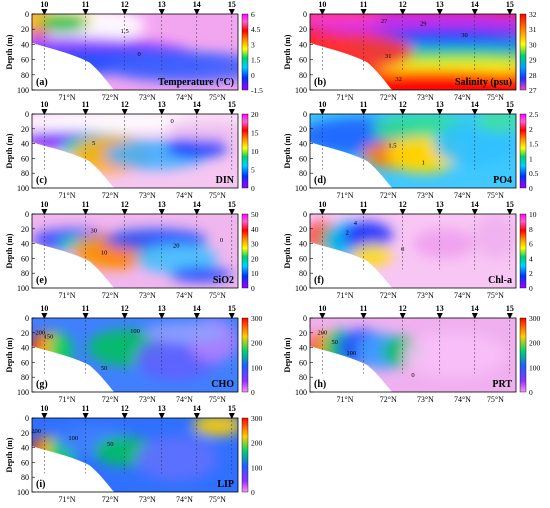 The image size is (550, 508). What do you see at coordinates (86, 408) in the screenshot?
I see `station-label: 11` at bounding box center [86, 408].